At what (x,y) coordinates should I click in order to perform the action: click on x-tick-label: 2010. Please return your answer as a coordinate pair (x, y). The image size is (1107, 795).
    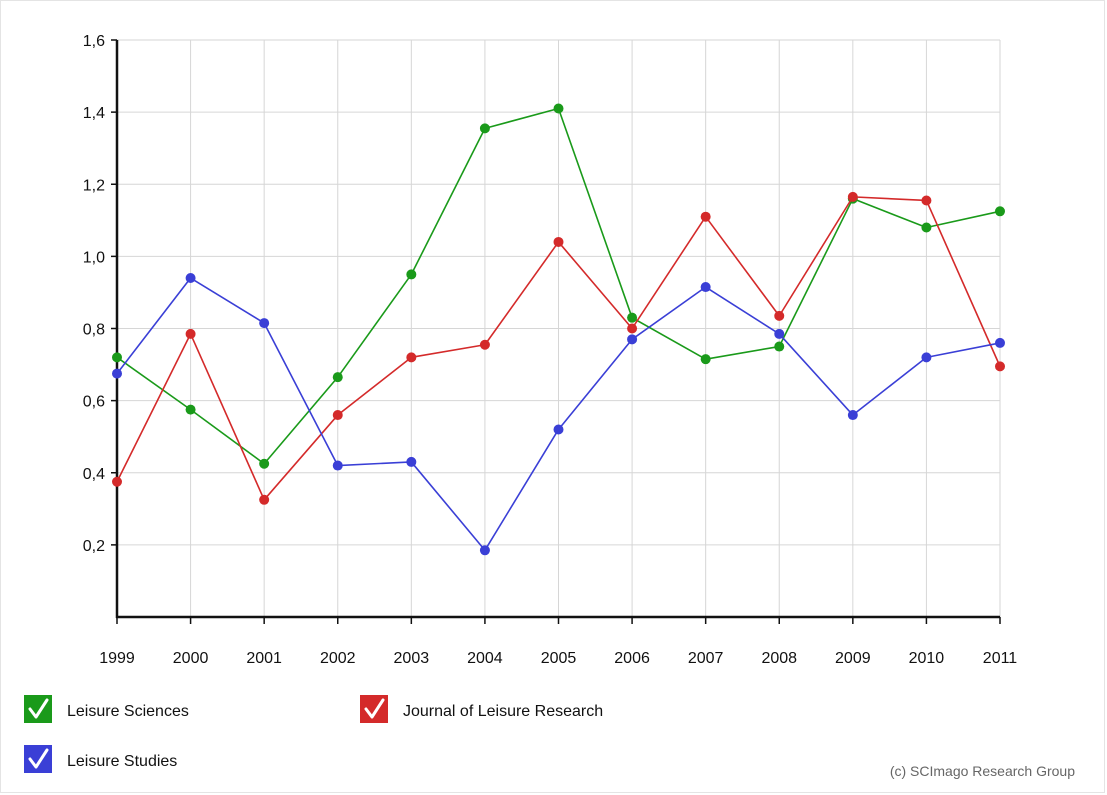
    Looking at the image, I should click on (927, 658).